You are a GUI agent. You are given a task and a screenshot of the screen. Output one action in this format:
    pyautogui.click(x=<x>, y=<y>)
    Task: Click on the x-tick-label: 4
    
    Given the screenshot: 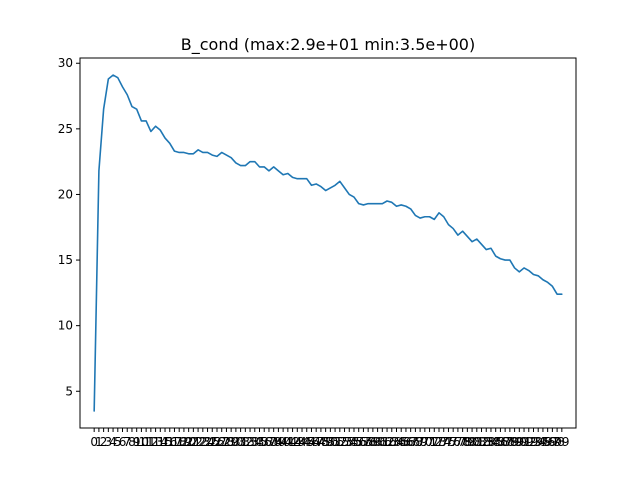 What is the action you would take?
    pyautogui.click(x=113, y=442)
    